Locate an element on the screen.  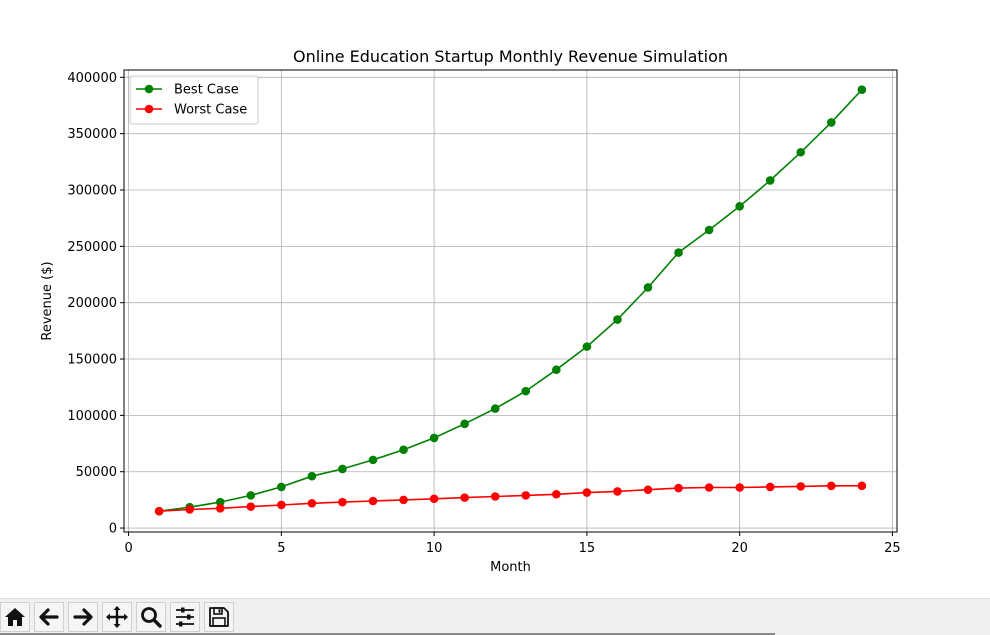
x-tick-label: 10 is located at coordinates (434, 548).